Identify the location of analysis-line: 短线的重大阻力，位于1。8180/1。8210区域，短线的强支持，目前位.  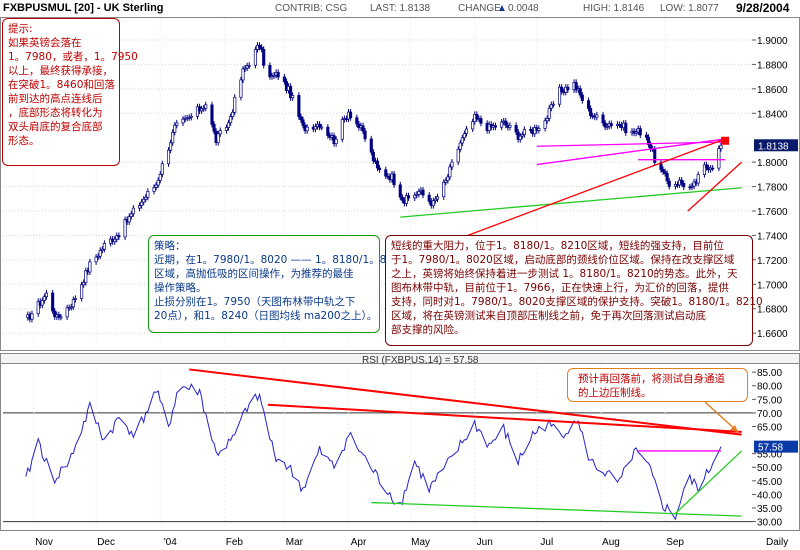
(557, 246).